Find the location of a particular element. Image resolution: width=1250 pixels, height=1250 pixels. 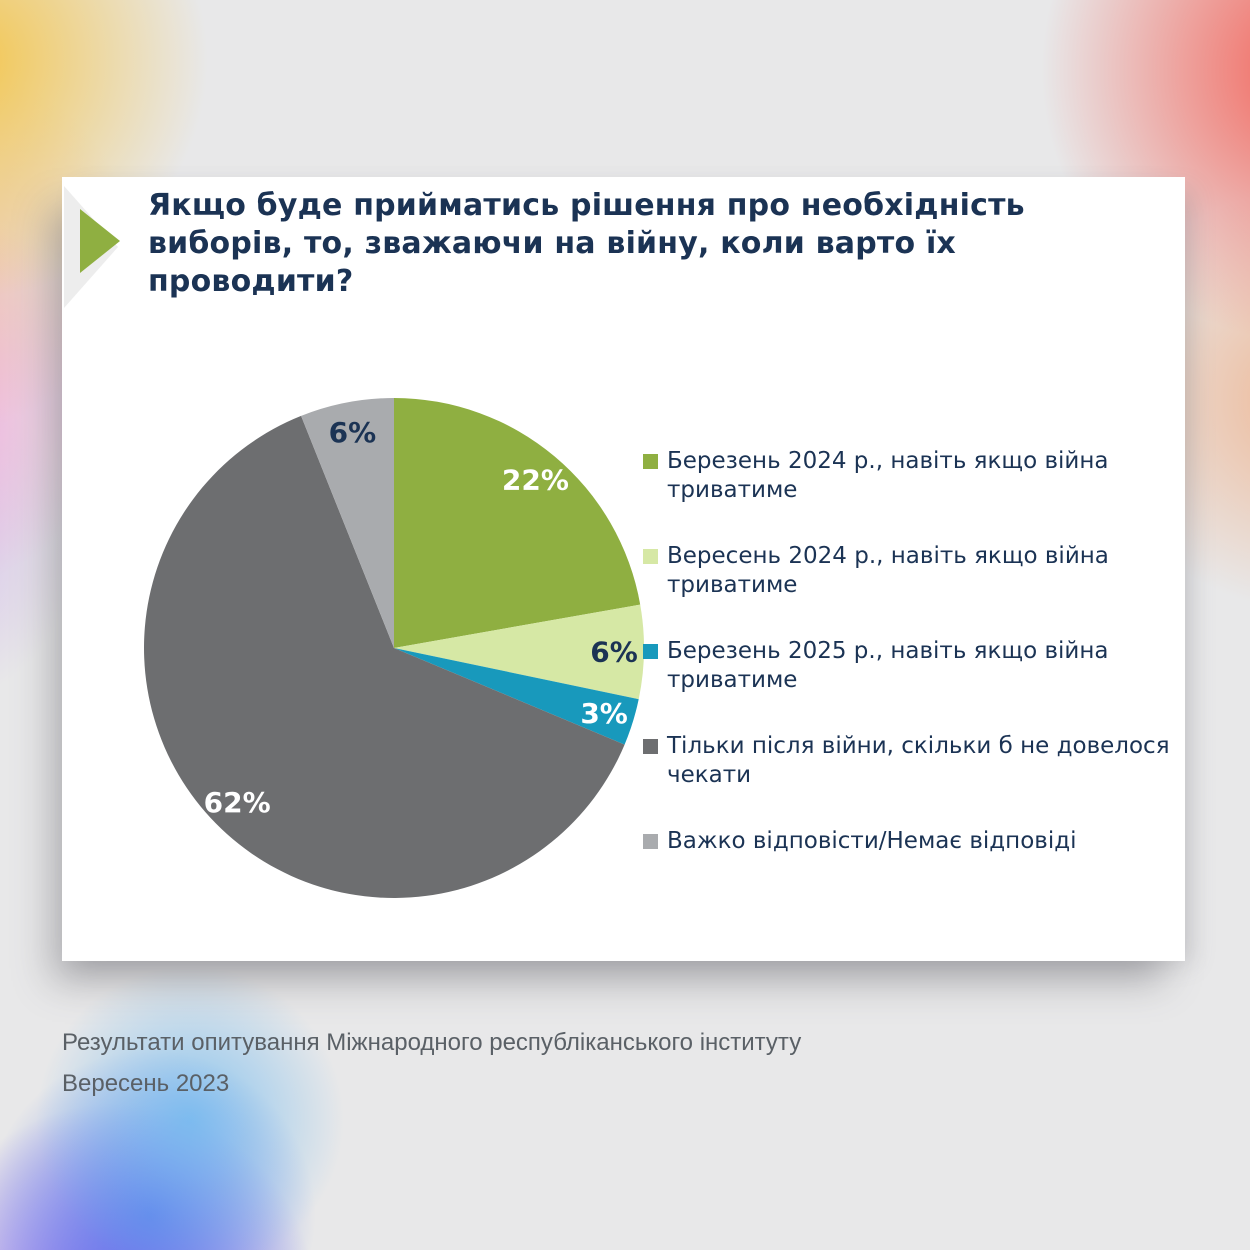

marker-green-triangle-icon is located at coordinates (100, 241).